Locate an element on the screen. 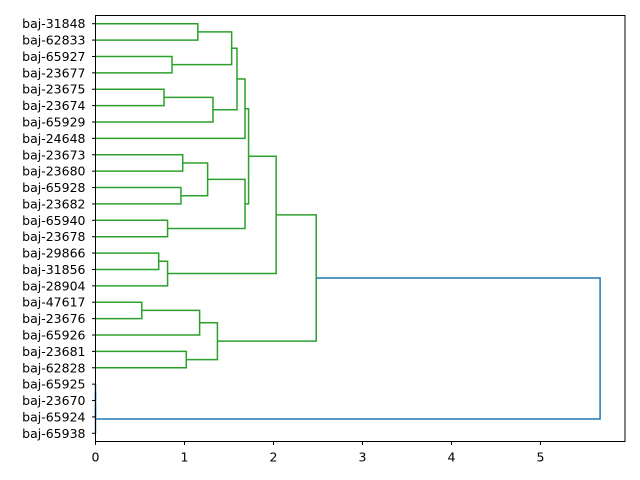  leaf-label: baj-31848 is located at coordinates (53, 23).